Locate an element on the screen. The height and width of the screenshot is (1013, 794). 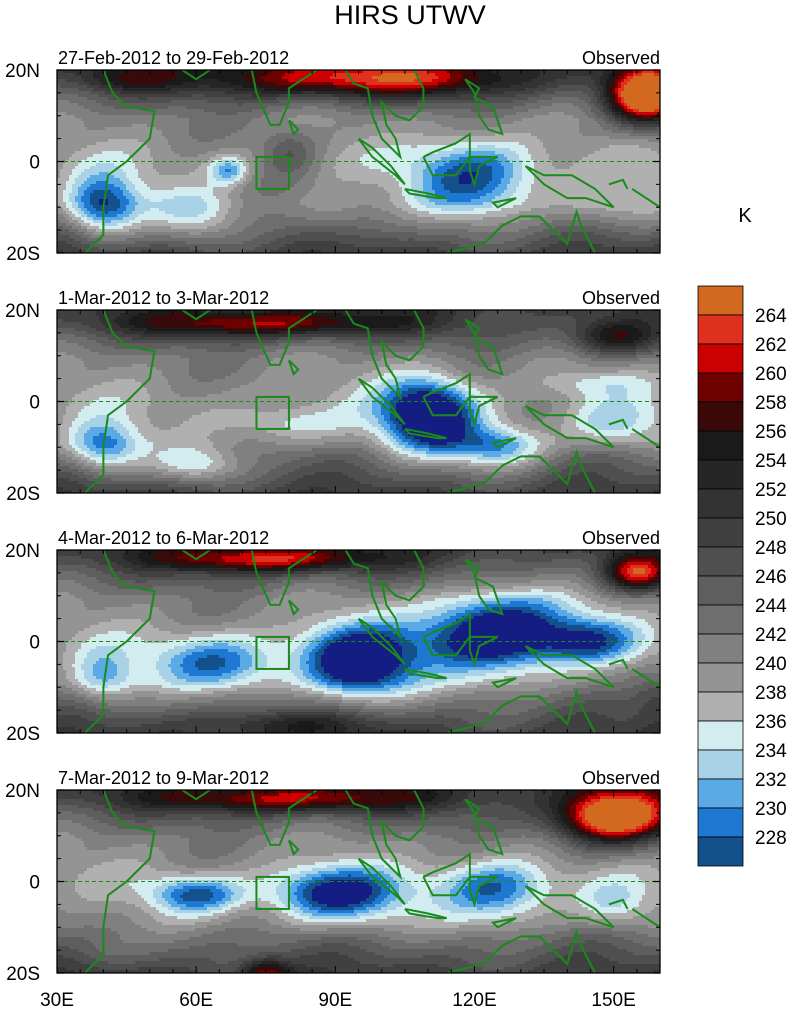
colorbar-tick-label: 264 is located at coordinates (771, 316).